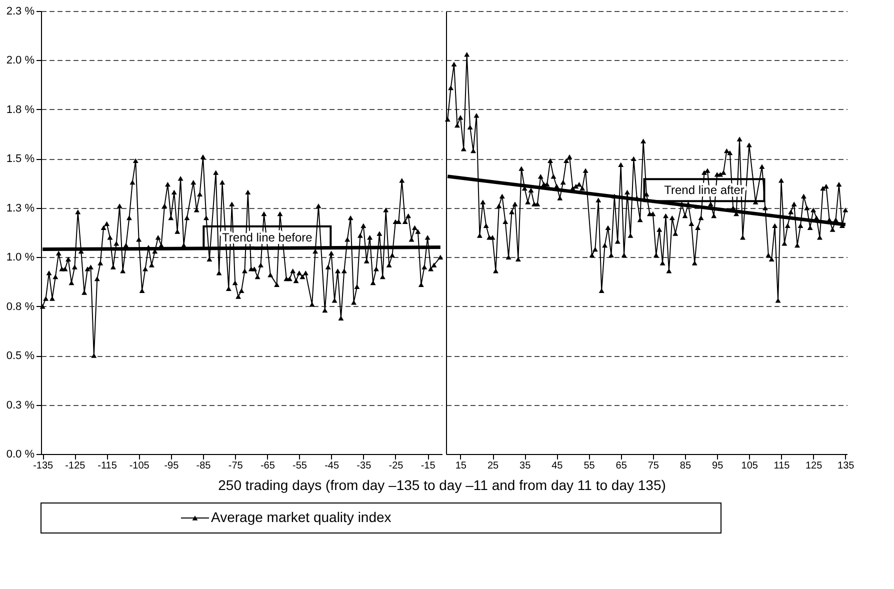 The image size is (894, 589). I want to click on x-tick-label: 35, so click(526, 466).